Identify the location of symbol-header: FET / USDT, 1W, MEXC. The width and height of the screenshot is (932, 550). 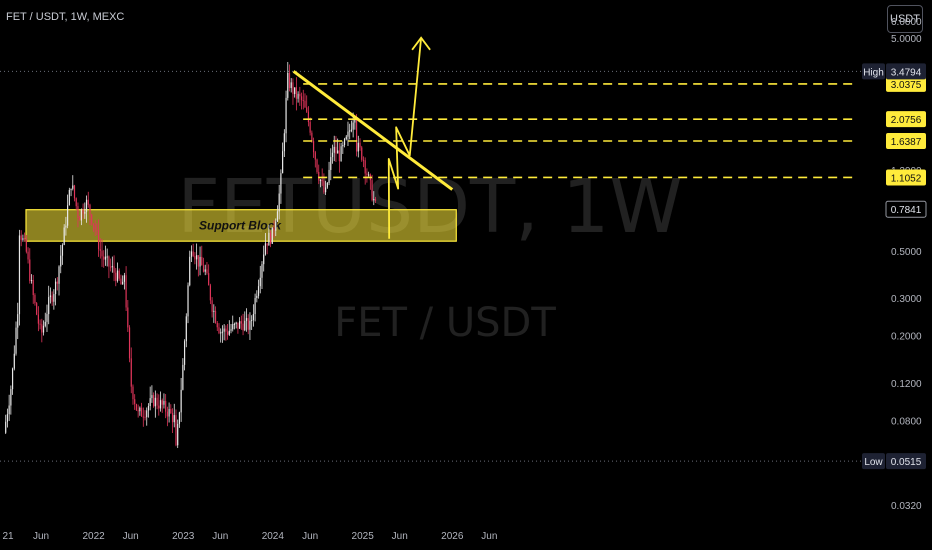
(65, 17).